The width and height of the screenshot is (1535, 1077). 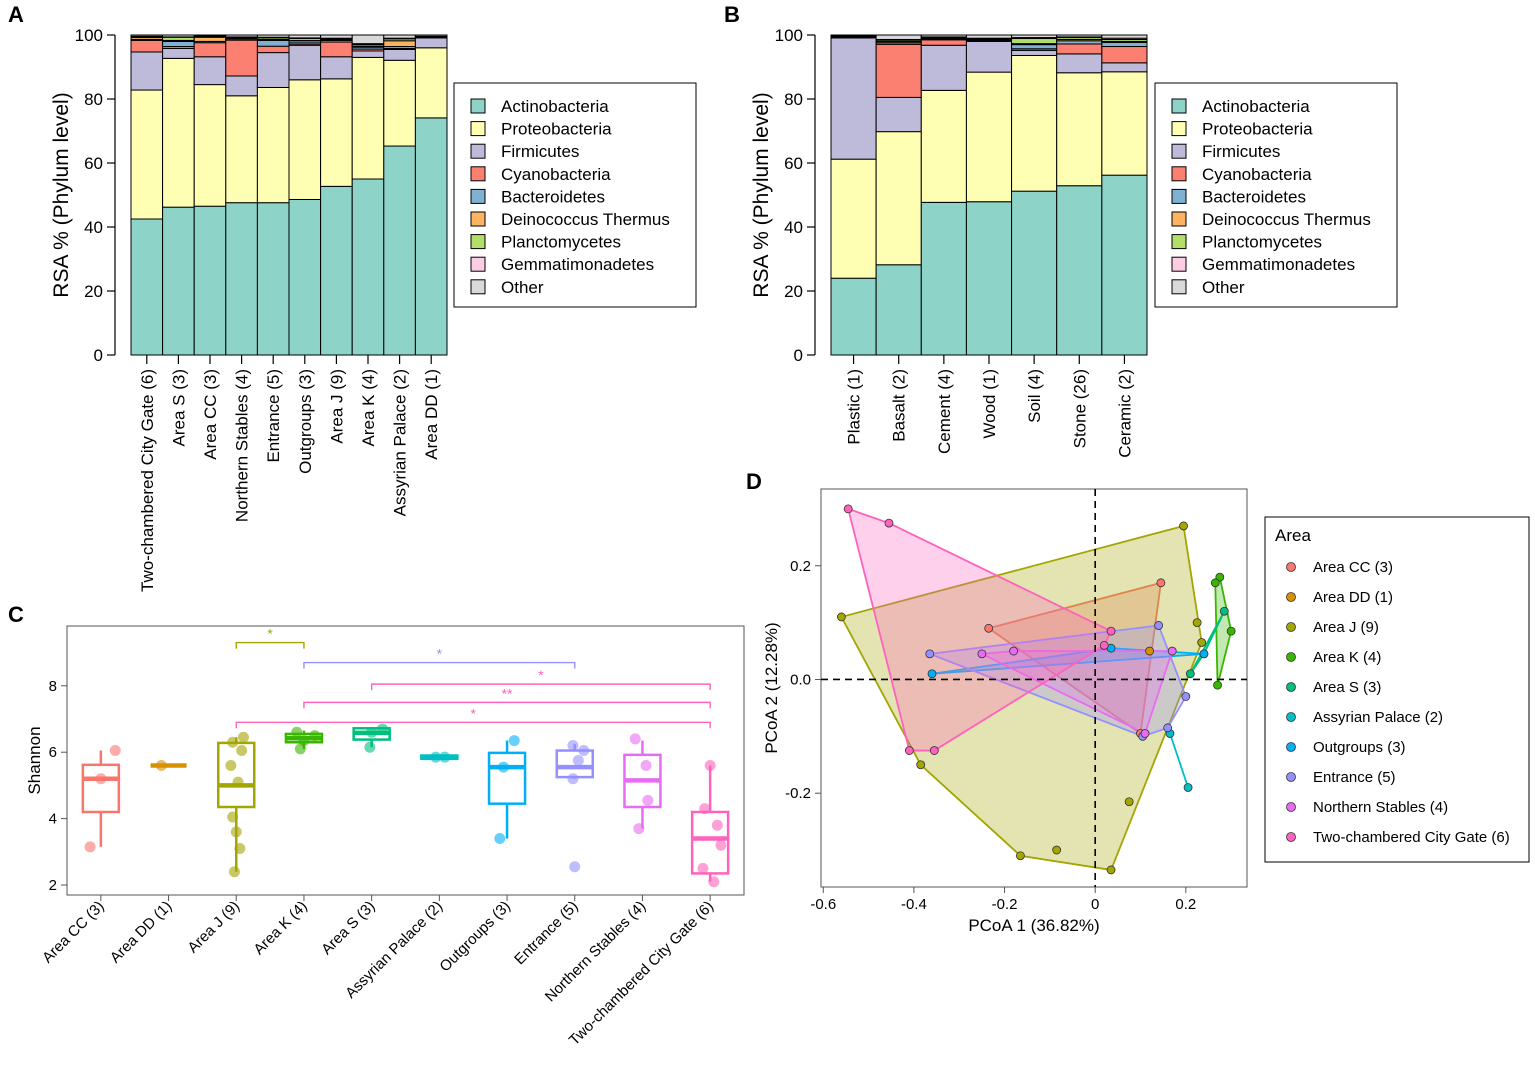 What do you see at coordinates (305, 421) in the screenshot?
I see `x-tick-label: Outgroups (3)` at bounding box center [305, 421].